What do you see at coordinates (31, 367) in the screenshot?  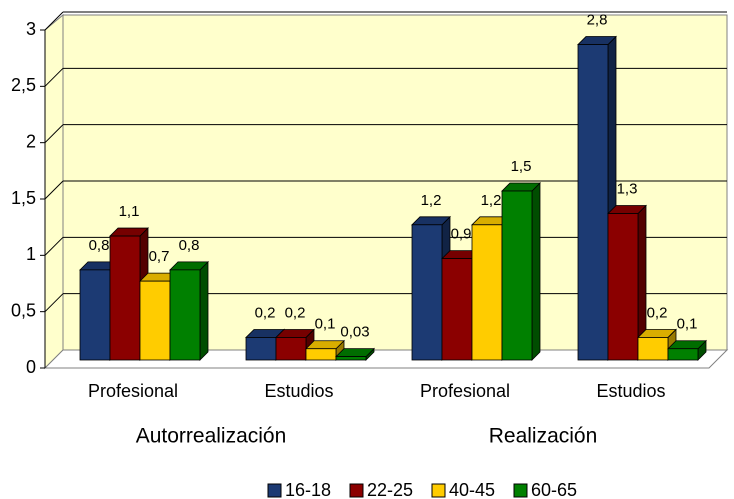 I see `y-tick-label: 0` at bounding box center [31, 367].